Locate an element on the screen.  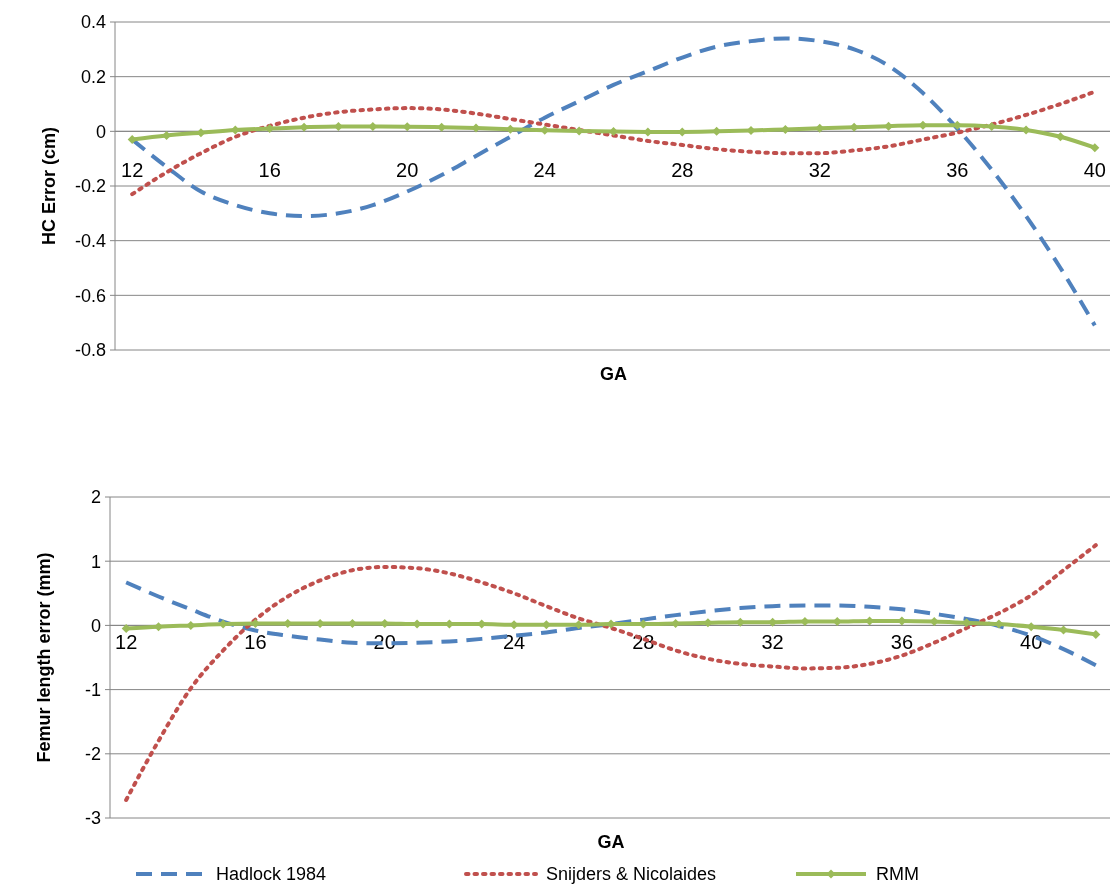
x-tick-label: 24 is located at coordinates (544, 170).